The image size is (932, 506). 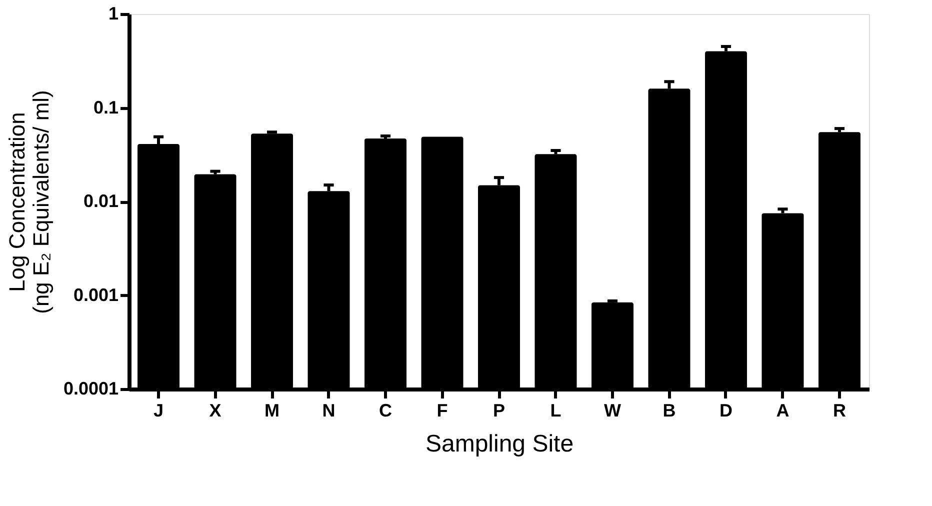 What do you see at coordinates (329, 410) in the screenshot?
I see `x-tick-label: N` at bounding box center [329, 410].